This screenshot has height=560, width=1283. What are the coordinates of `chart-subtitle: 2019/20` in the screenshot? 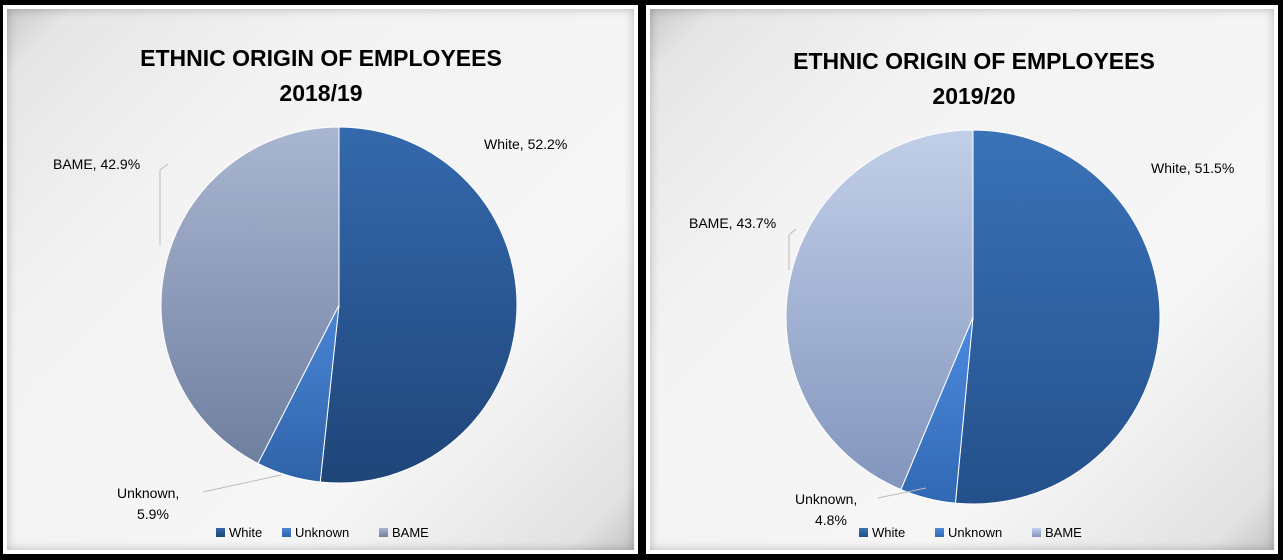 It's located at (973, 96).